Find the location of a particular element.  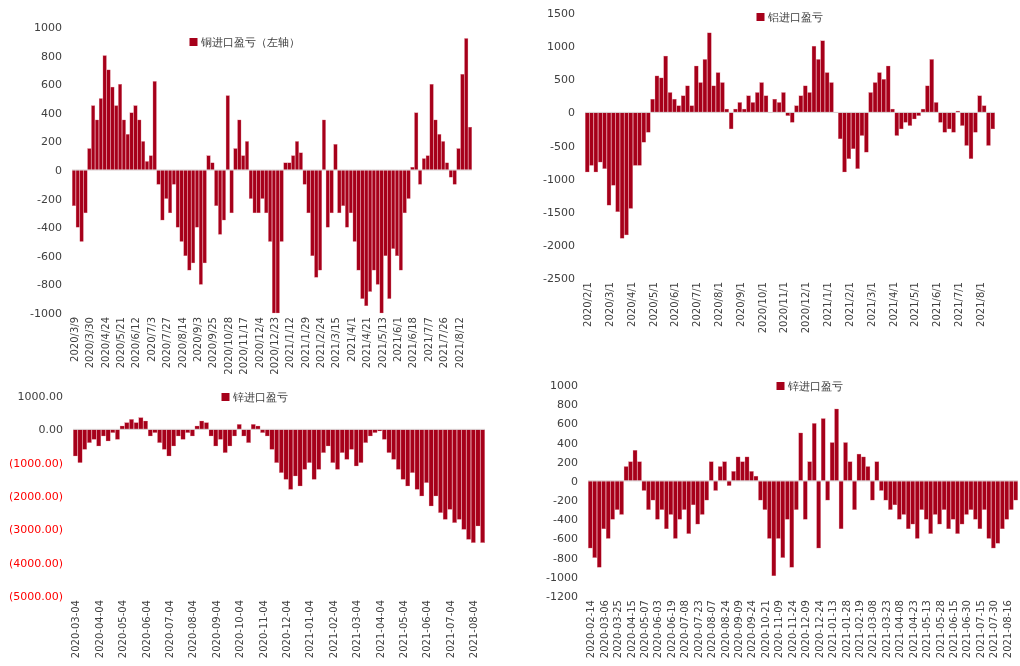

y-tick-label: (2000.00) is located at coordinates (35, 496).